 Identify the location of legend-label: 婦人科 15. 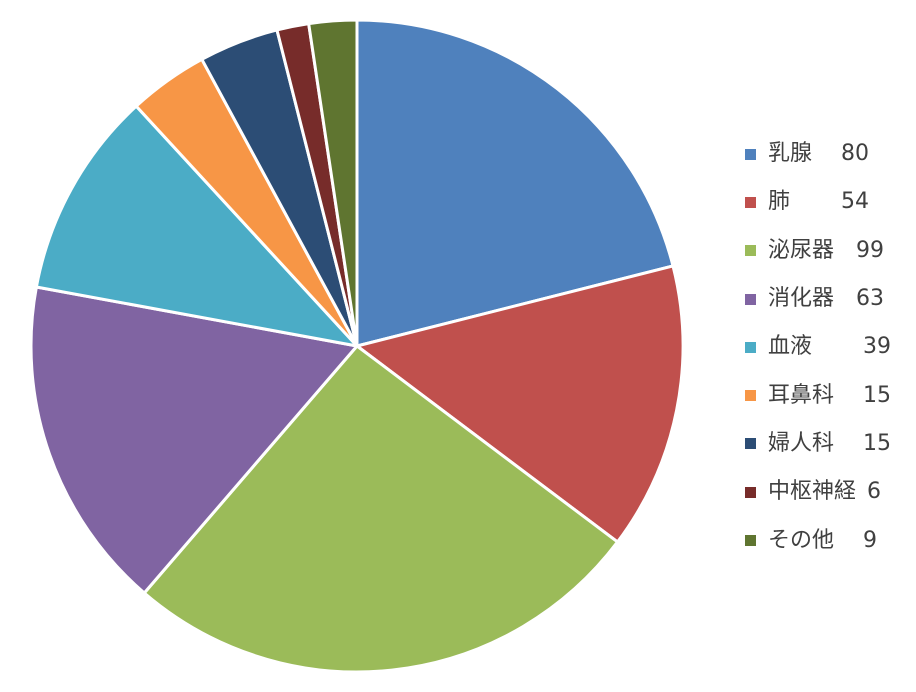
(829, 443).